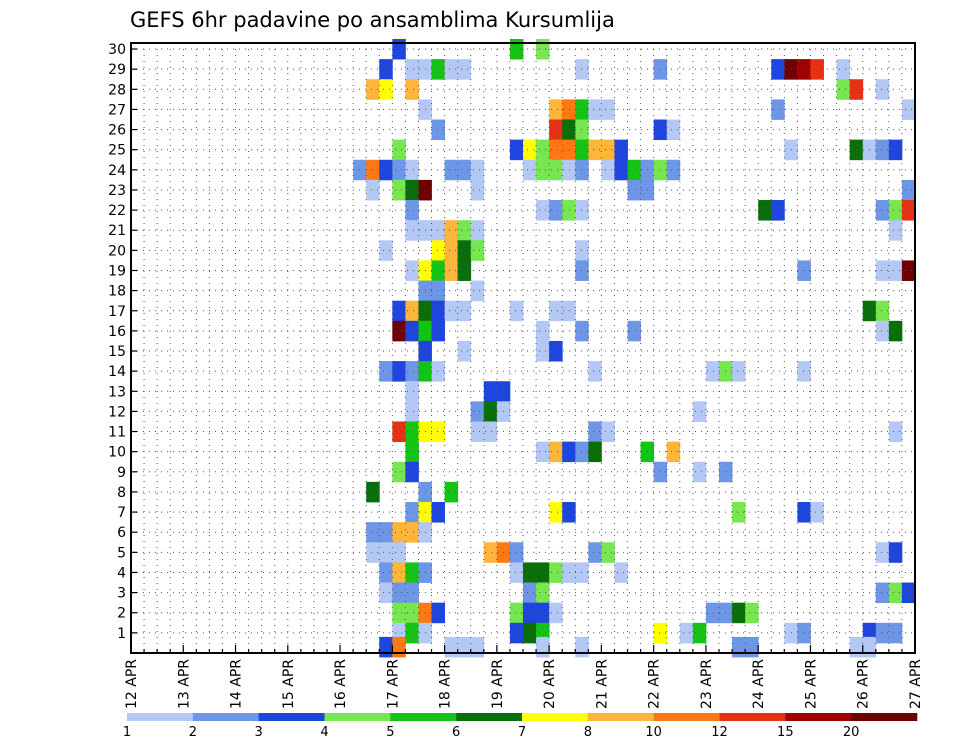  Describe the element at coordinates (121, 553) in the screenshot. I see `y-tick-label: 5` at that location.